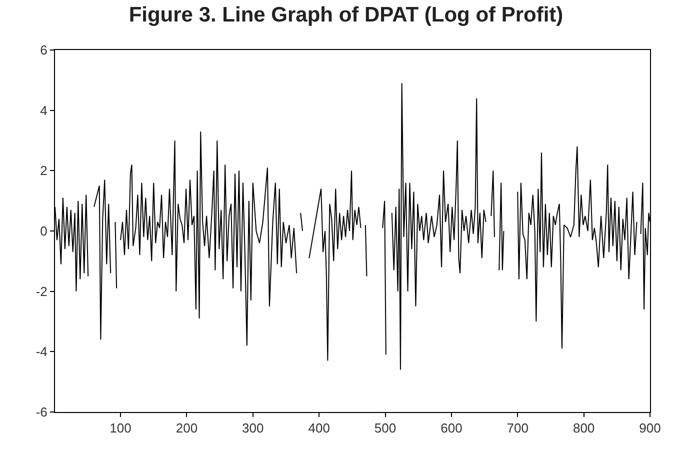  I want to click on x-tick-label: 800, so click(583, 428).